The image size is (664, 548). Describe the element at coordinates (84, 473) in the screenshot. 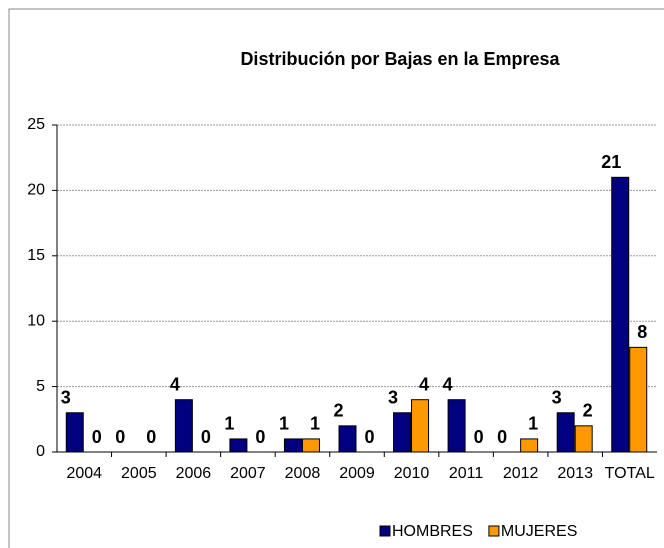

I see `x-tick-label: 2004` at that location.